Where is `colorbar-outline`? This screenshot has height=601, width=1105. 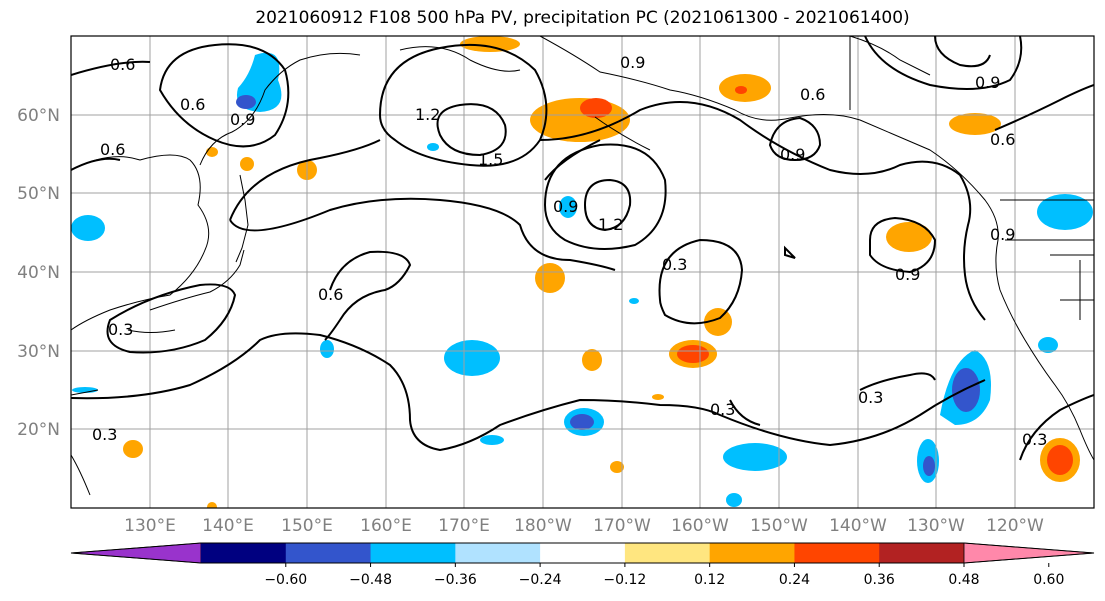
colorbar-outline is located at coordinates (582, 553).